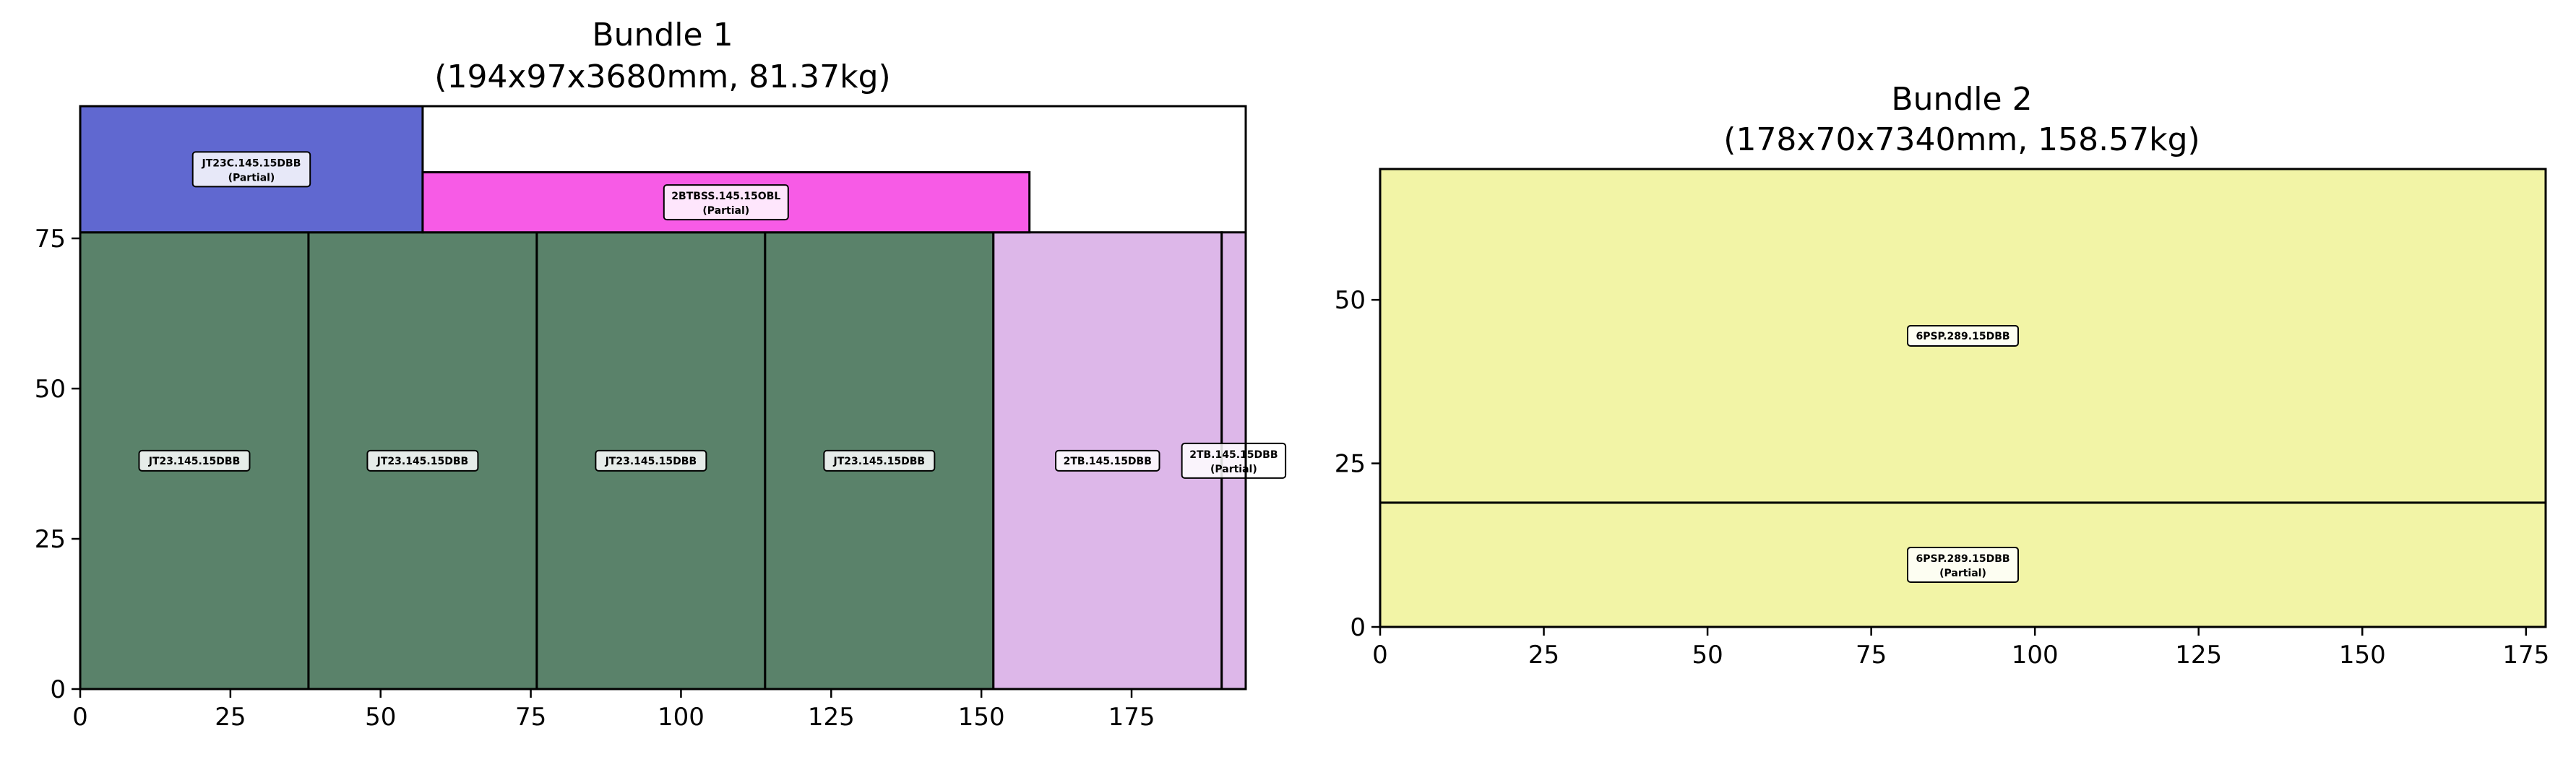  Describe the element at coordinates (725, 196) in the screenshot. I see `piece-label-text: 2BTBSS.145.15OBL` at that location.